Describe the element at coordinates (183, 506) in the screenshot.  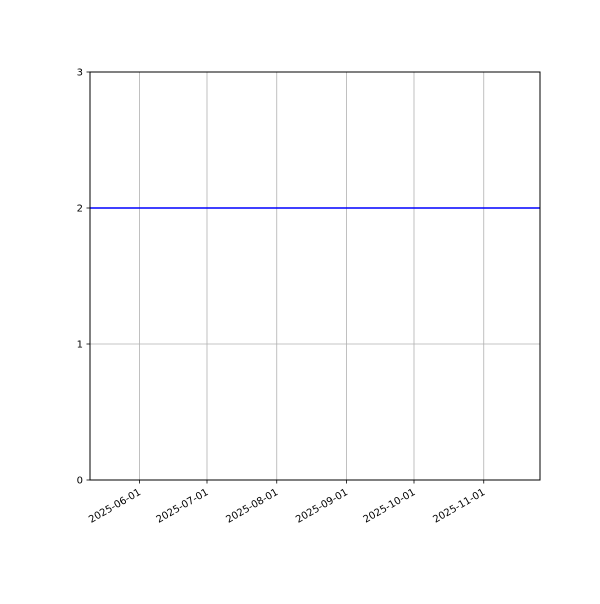
I see `x-tick-label: 2025-07-01` at that location.